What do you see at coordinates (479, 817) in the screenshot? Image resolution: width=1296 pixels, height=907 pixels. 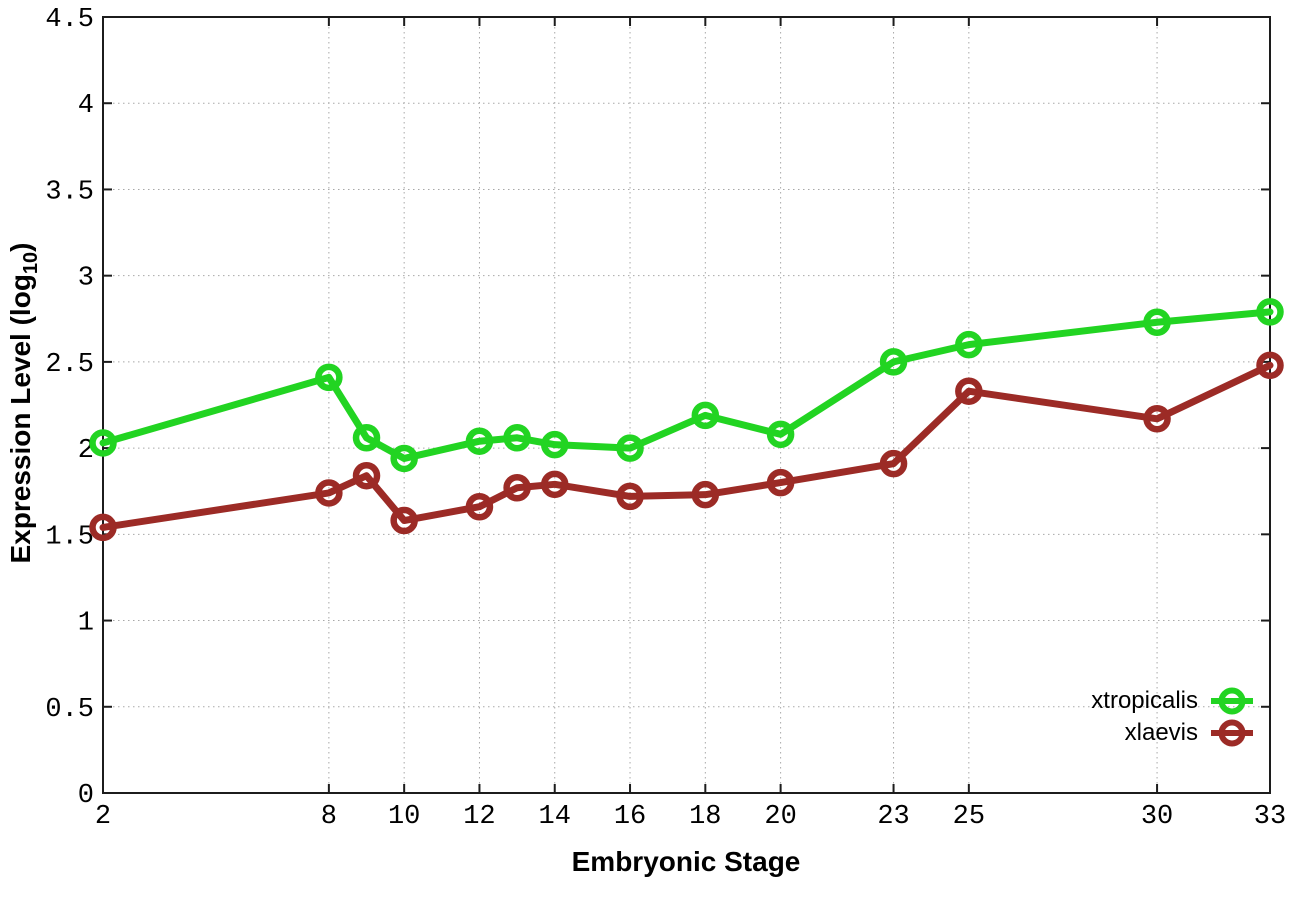 I see `x-tick-label: 12` at bounding box center [479, 817].